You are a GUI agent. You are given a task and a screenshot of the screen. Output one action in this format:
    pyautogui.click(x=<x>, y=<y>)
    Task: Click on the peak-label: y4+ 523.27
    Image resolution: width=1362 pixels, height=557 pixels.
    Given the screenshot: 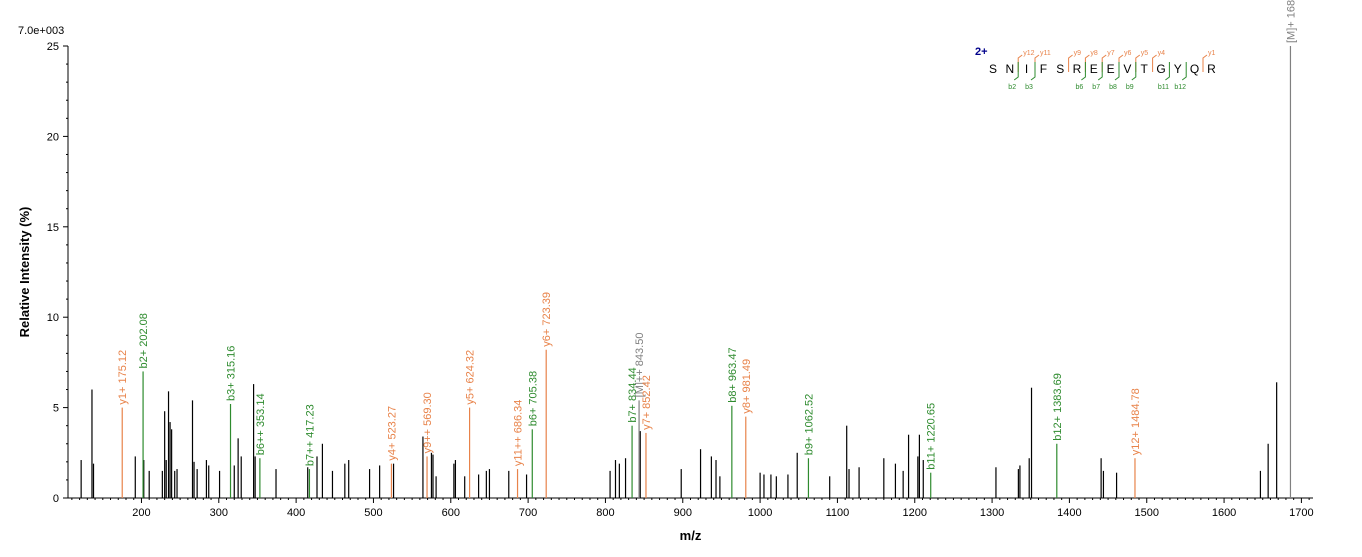 What is the action you would take?
    pyautogui.click(x=392, y=433)
    